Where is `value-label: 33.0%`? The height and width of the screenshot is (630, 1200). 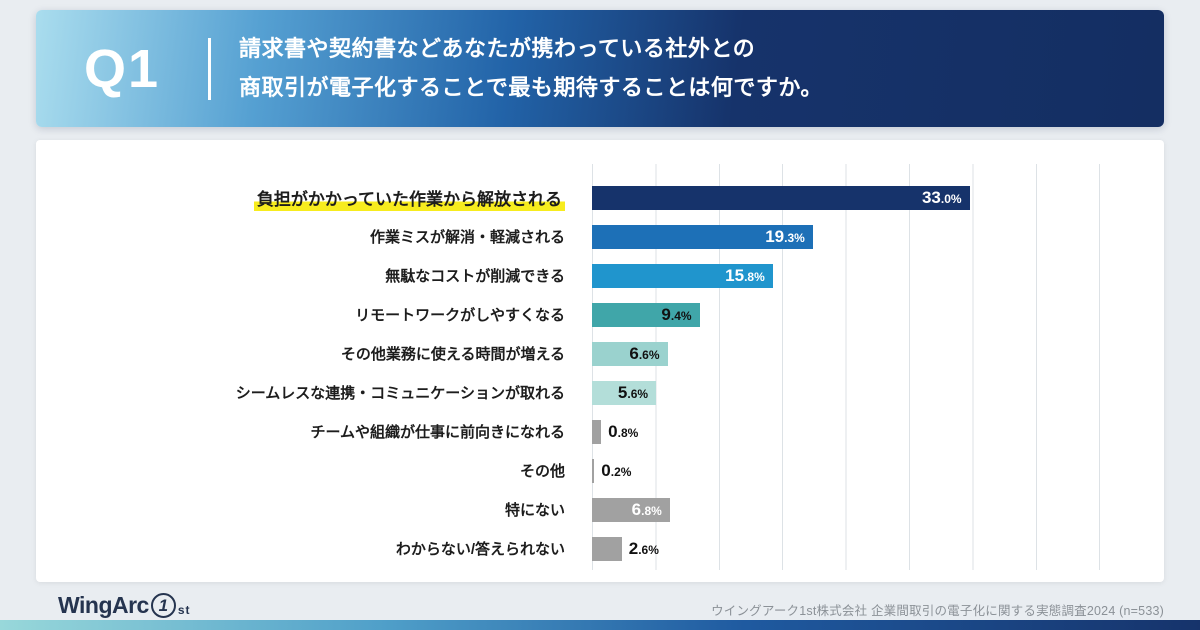
value-label: 33.0% is located at coordinates (942, 198).